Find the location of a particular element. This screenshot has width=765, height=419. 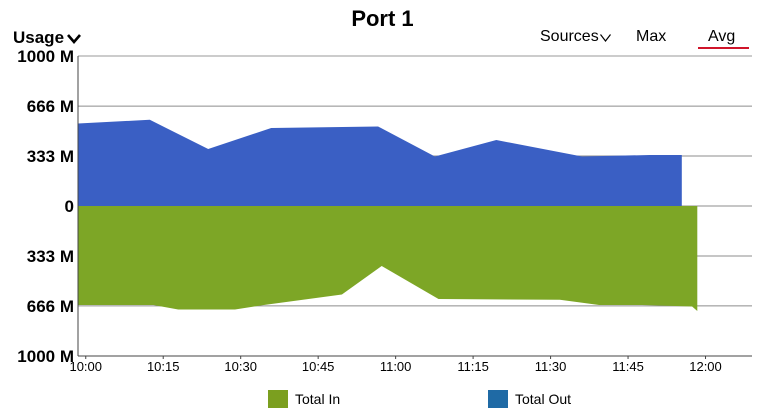

x-tick-label: 12:00 is located at coordinates (705, 366).